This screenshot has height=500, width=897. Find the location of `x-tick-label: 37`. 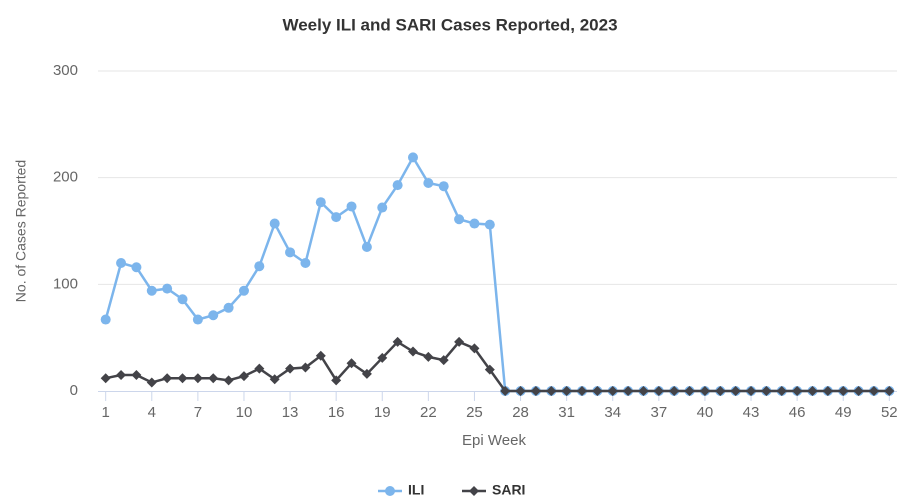

x-tick-label: 37 is located at coordinates (658, 412).